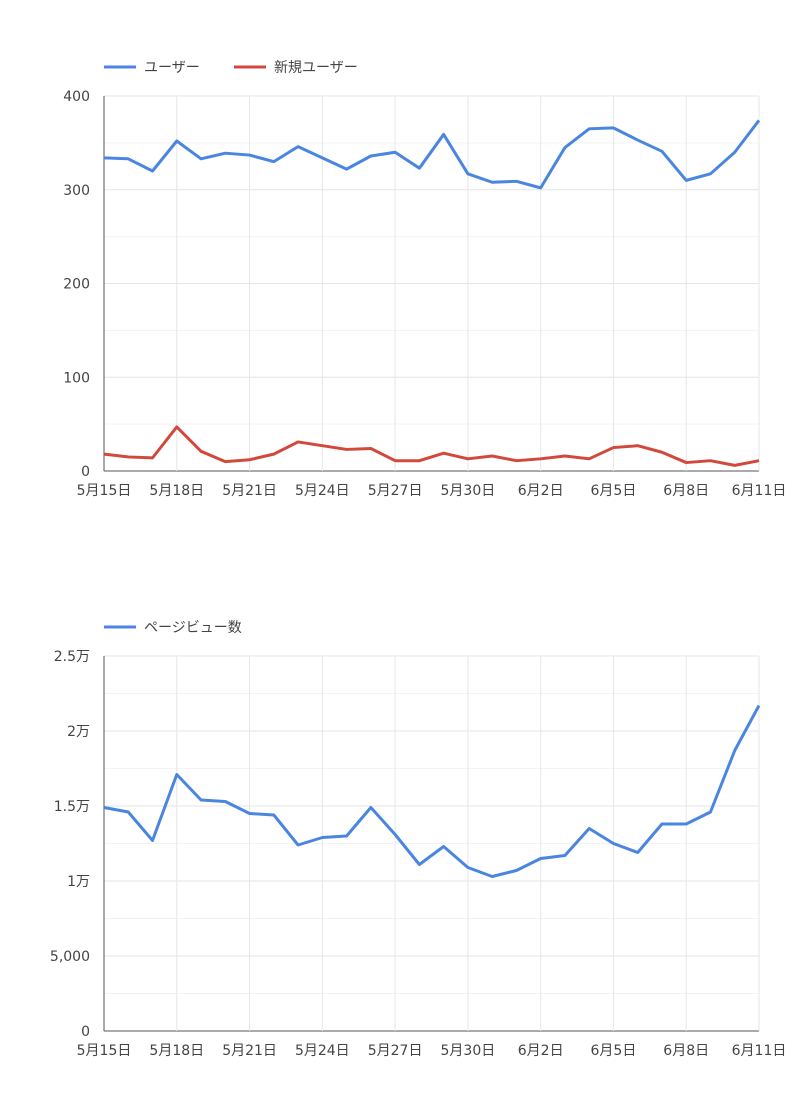  What do you see at coordinates (78, 882) in the screenshot?
I see `y-tick-label: 1万` at bounding box center [78, 882].